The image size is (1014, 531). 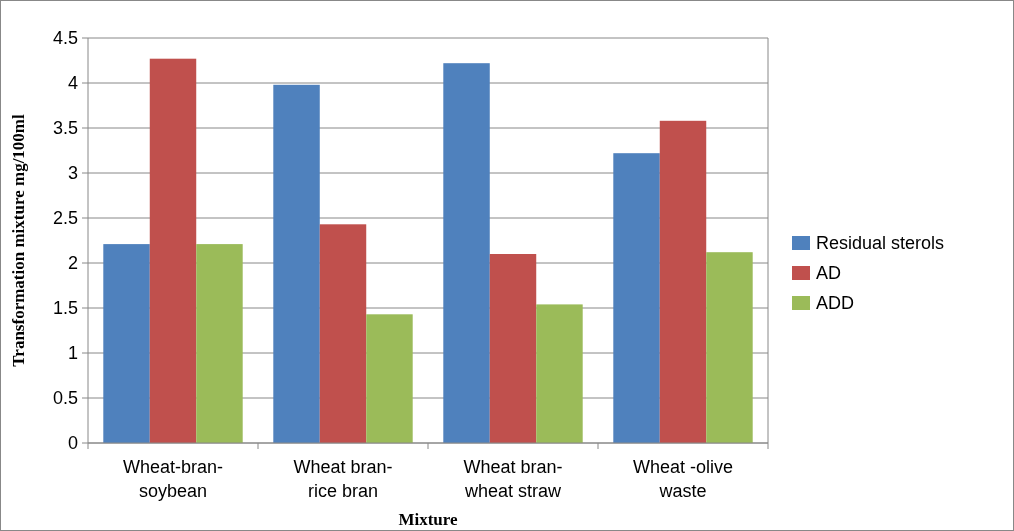 What do you see at coordinates (72, 263) in the screenshot?
I see `y-tick-label: 2` at bounding box center [72, 263].